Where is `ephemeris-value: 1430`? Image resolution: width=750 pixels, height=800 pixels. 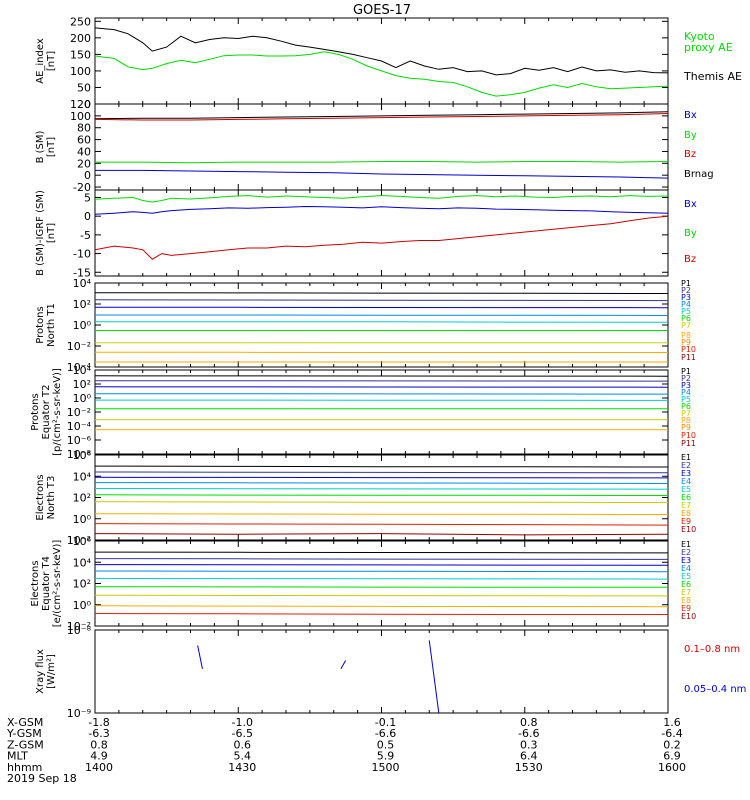
ephemeris-value: 1430 is located at coordinates (242, 767).